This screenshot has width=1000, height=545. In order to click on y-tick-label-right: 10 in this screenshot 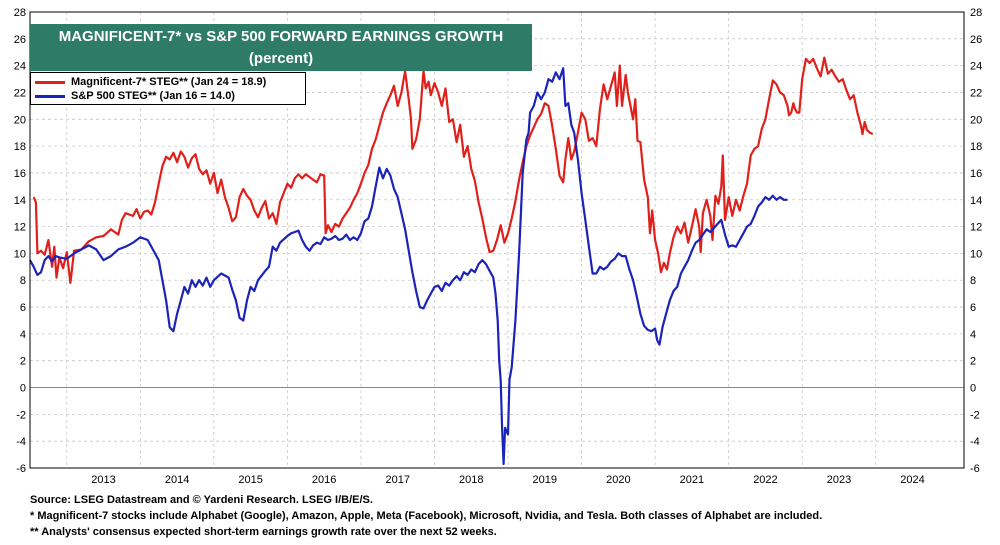, I will do `click(976, 254)`.